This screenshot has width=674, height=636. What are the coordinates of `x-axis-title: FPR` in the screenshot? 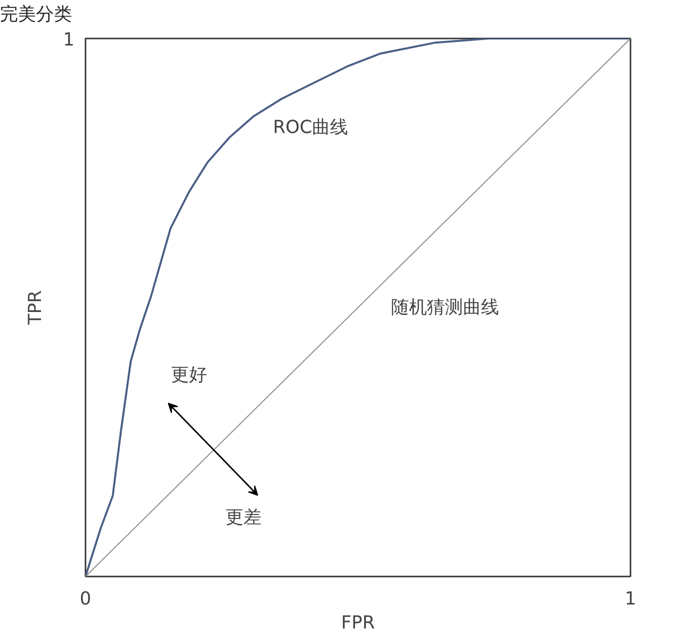 It's located at (358, 623).